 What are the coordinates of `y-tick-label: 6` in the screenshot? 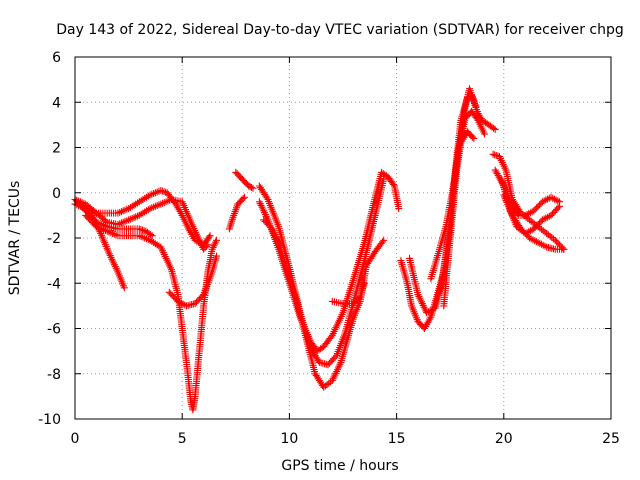 It's located at (56, 58).